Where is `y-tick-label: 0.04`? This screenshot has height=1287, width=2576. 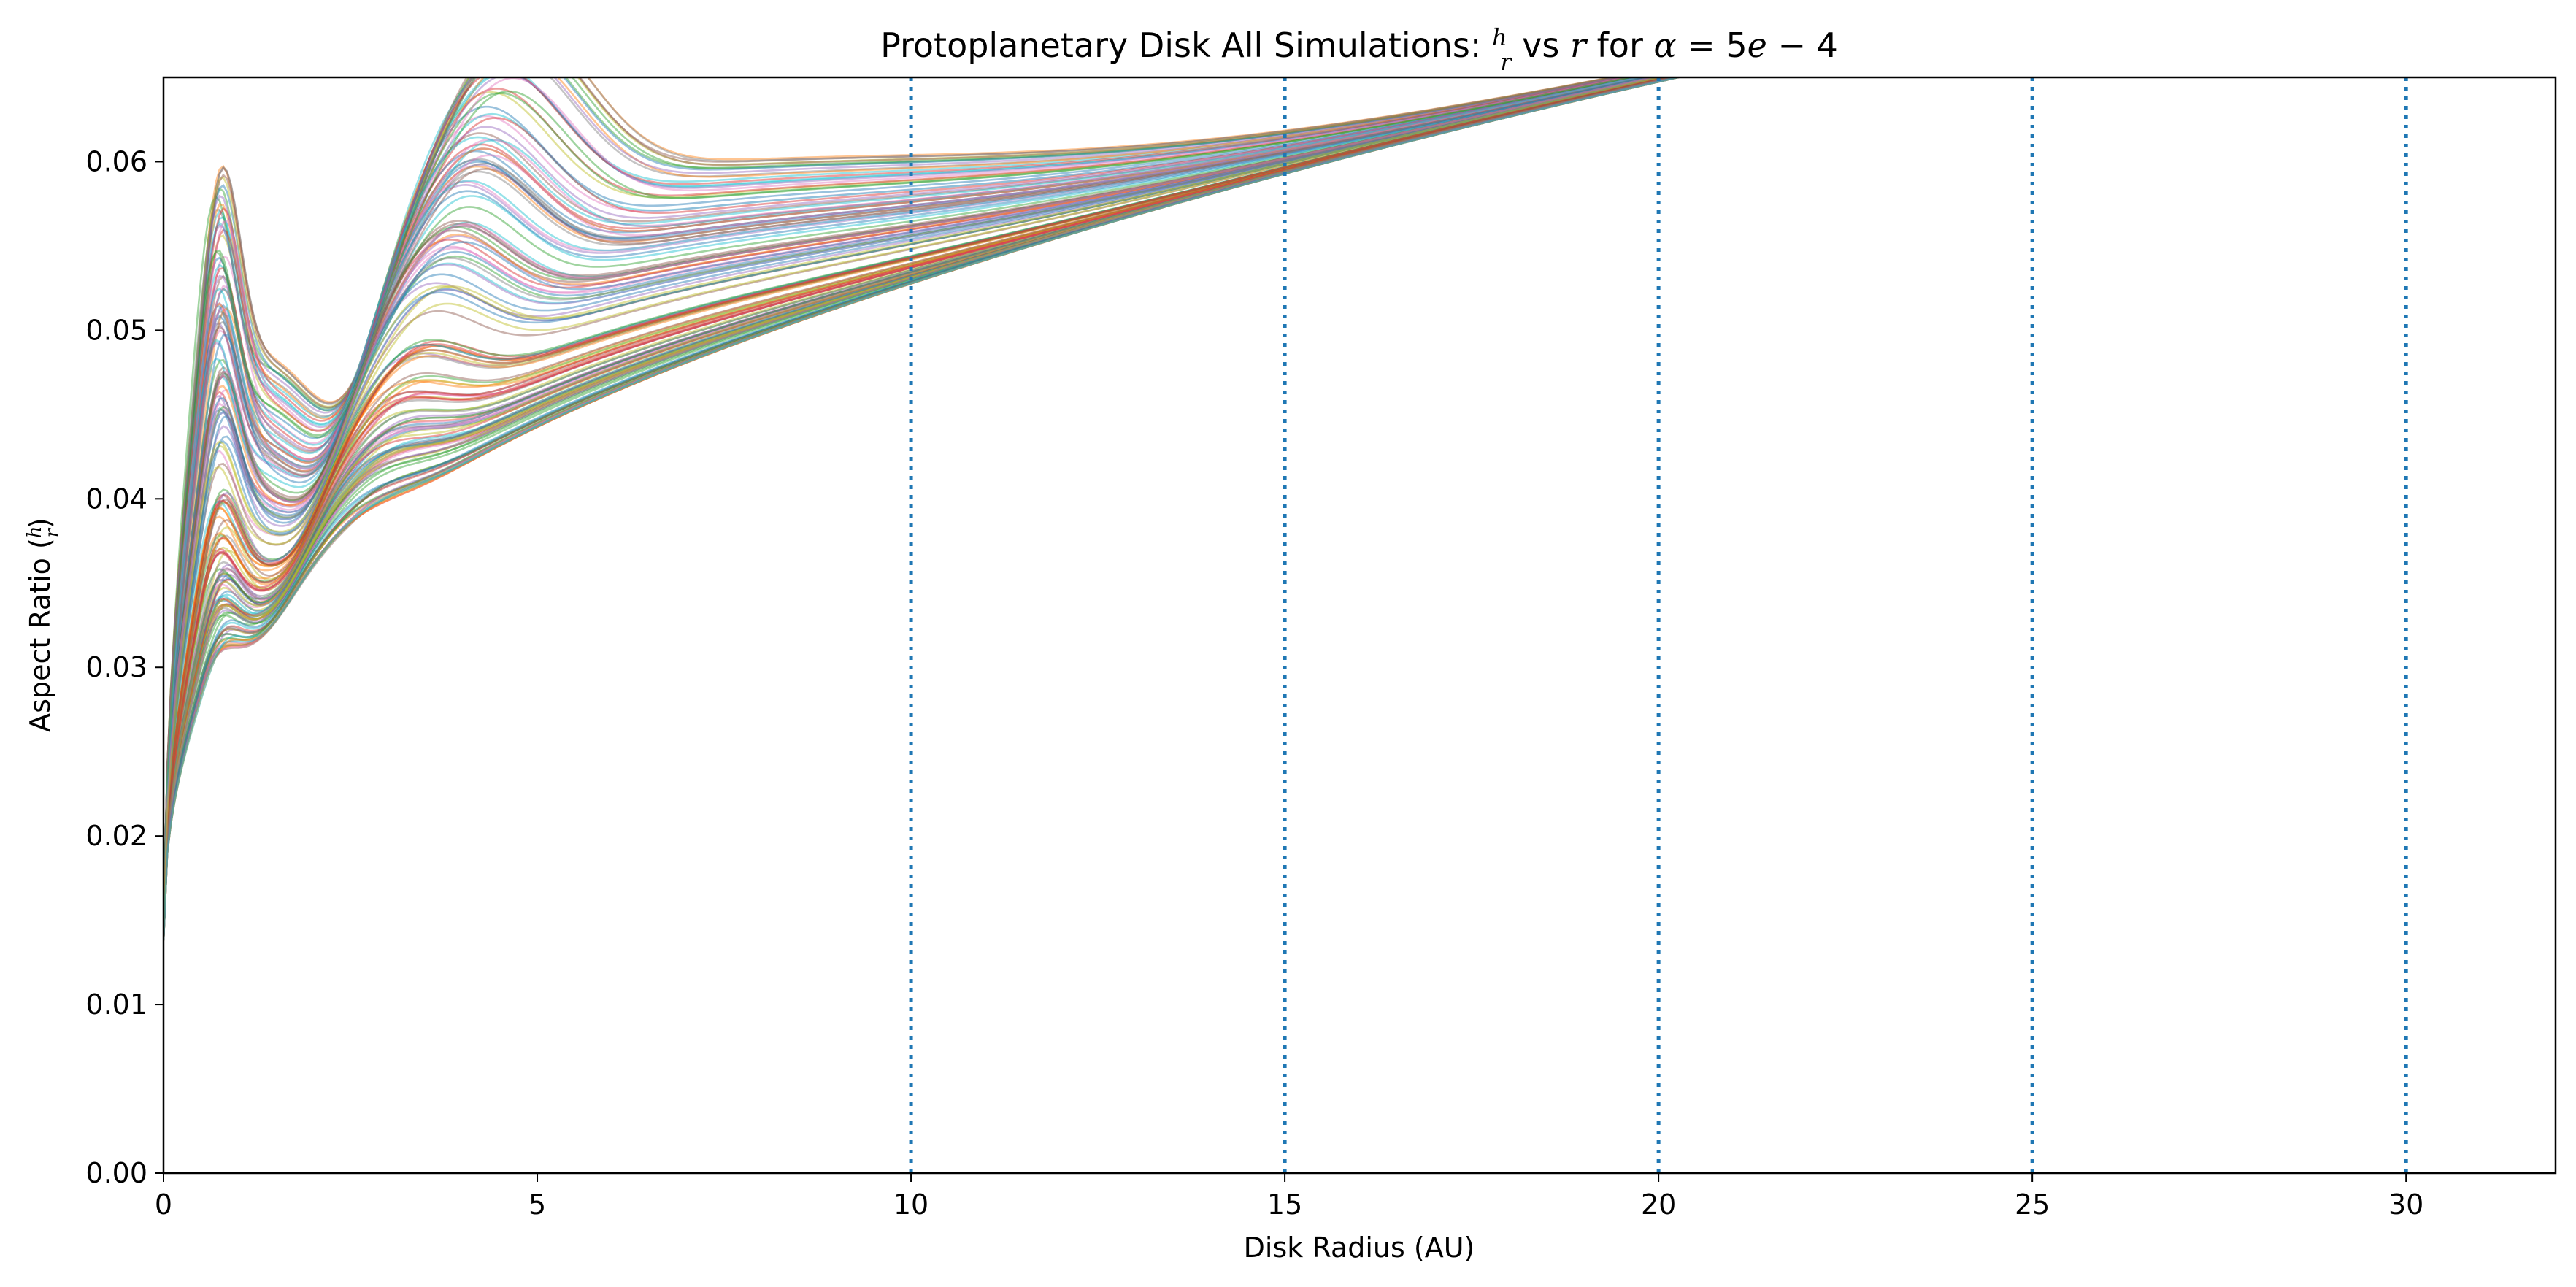
y-tick-label: 0.04 is located at coordinates (116, 499).